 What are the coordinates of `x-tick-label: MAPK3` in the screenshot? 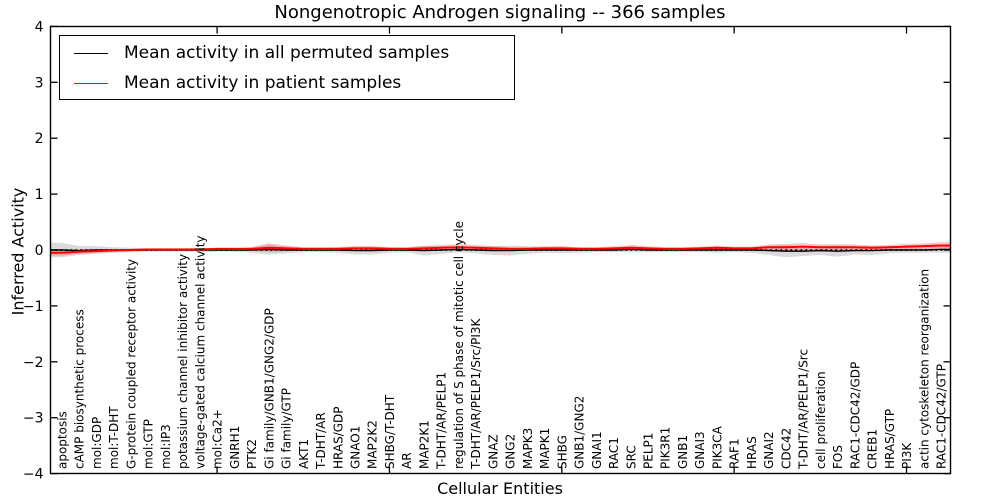 It's located at (528, 448).